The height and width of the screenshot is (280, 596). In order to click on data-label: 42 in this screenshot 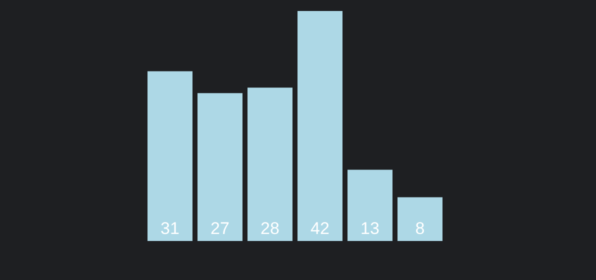, I will do `click(320, 228)`.